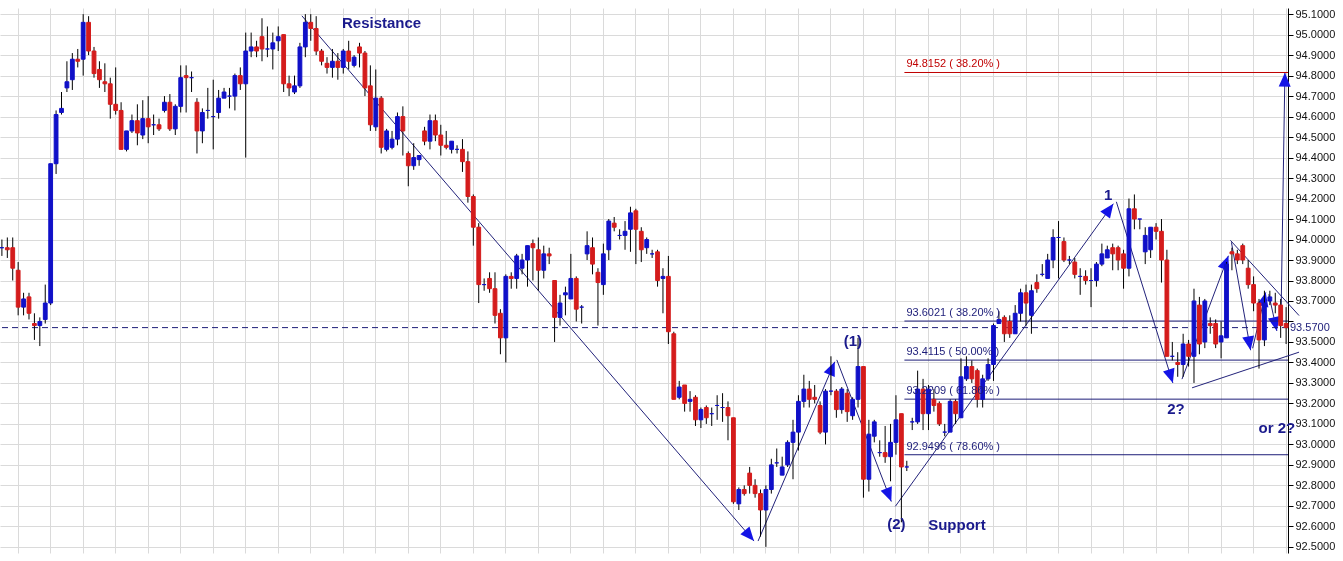 The width and height of the screenshot is (1343, 561). Describe the element at coordinates (1315, 157) in the screenshot. I see `y-tick-label: 94.4000` at that location.